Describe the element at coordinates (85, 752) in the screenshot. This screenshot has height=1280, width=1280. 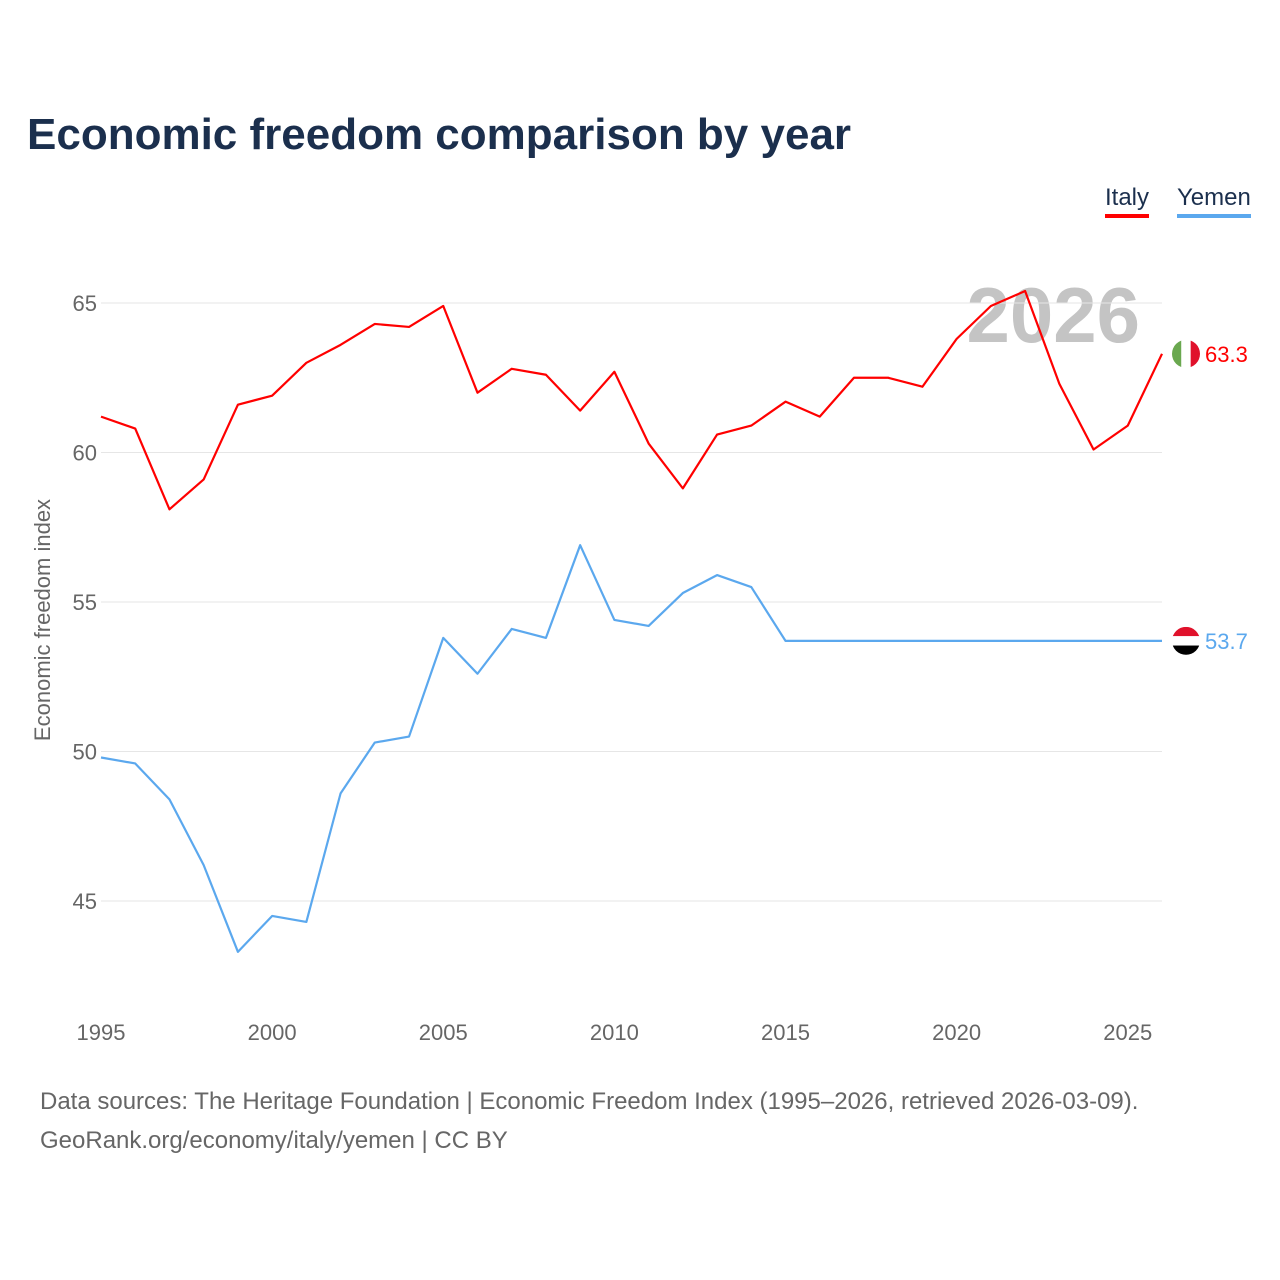
I see `y-tick-label: 50` at that location.